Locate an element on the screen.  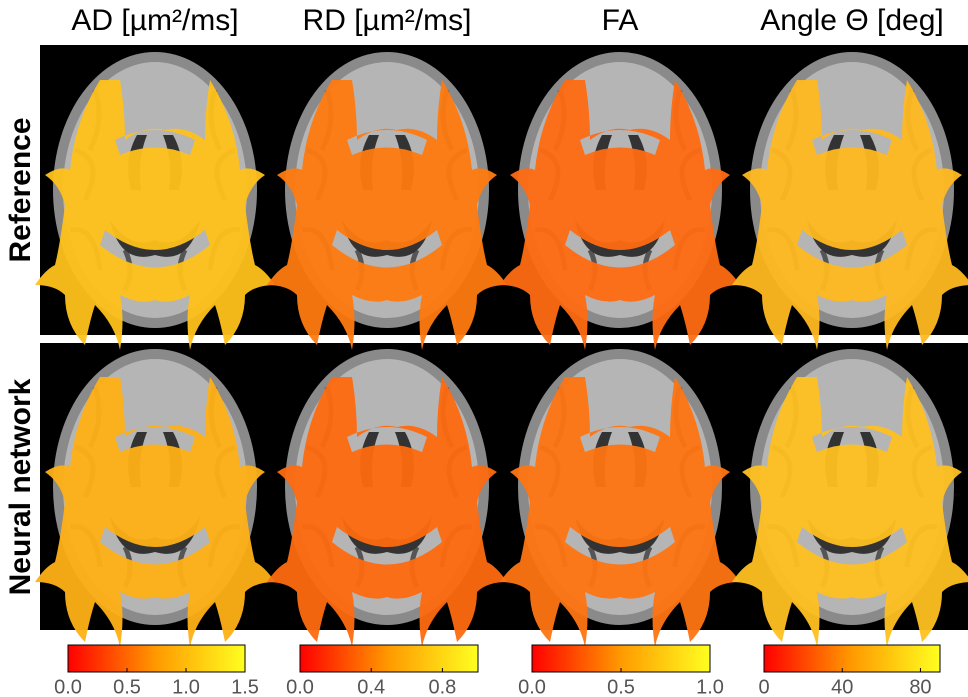
colorbar-tick-label: 0 is located at coordinates (763, 686).